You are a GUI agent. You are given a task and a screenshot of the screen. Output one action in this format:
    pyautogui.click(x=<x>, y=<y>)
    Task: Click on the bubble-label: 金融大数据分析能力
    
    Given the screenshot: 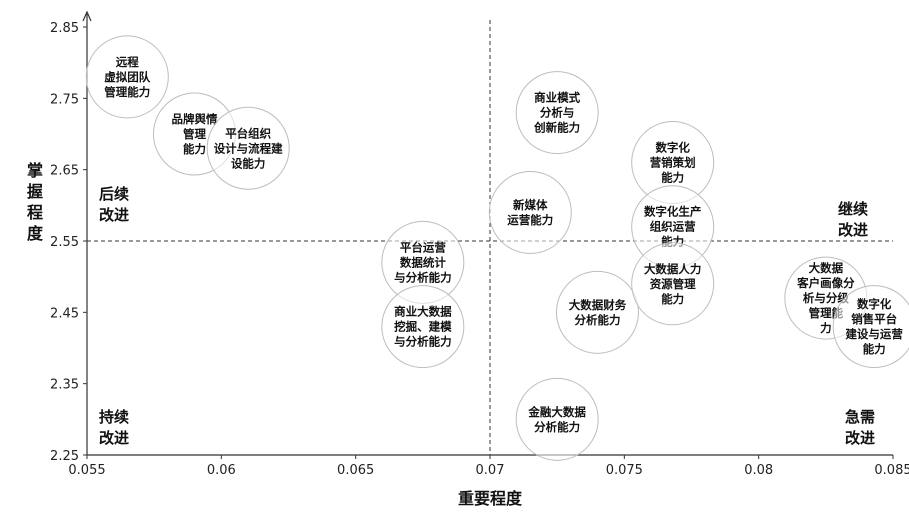 What is the action you would take?
    pyautogui.click(x=556, y=419)
    